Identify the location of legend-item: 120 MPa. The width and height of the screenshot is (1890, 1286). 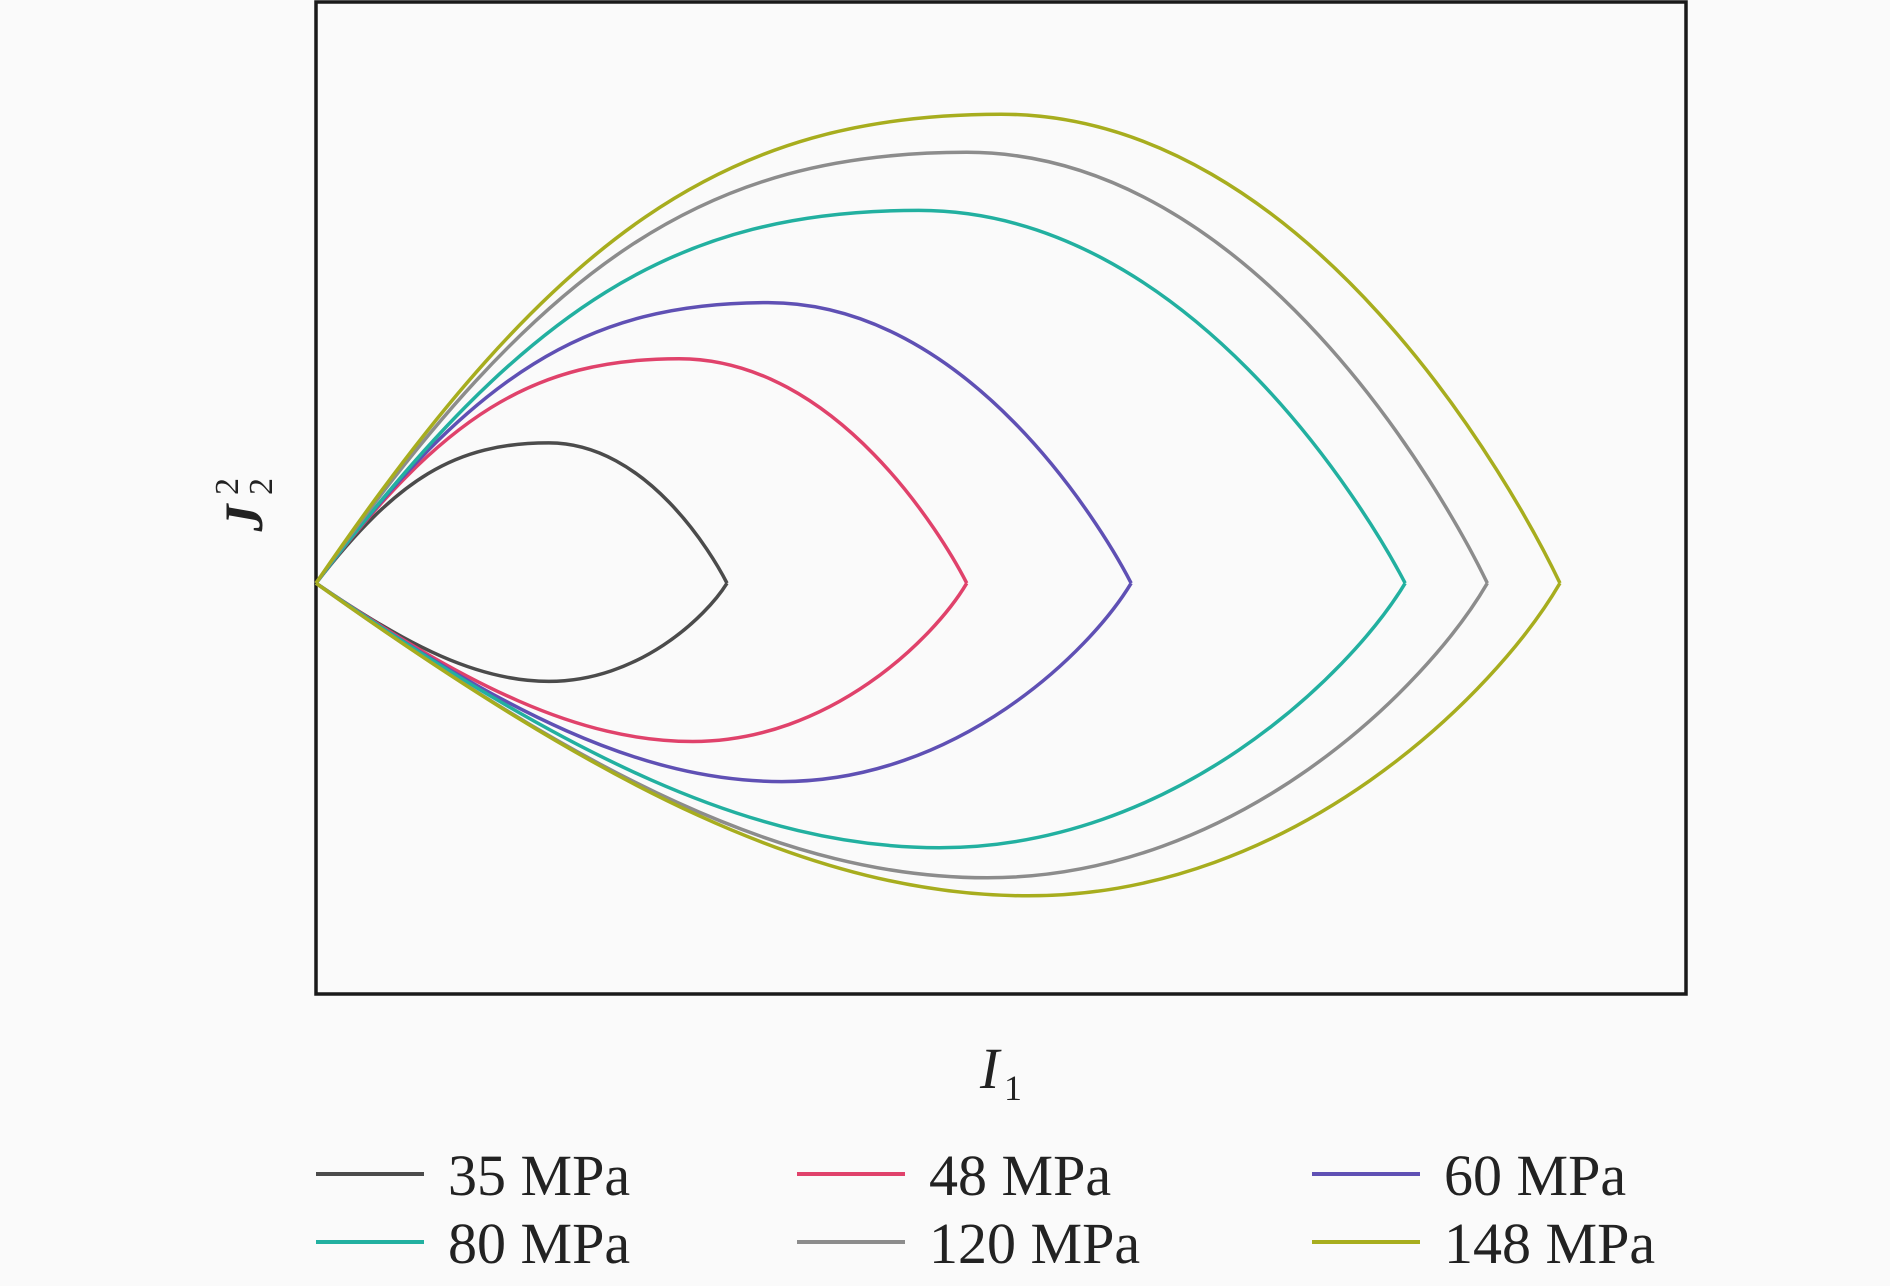
(968, 1243).